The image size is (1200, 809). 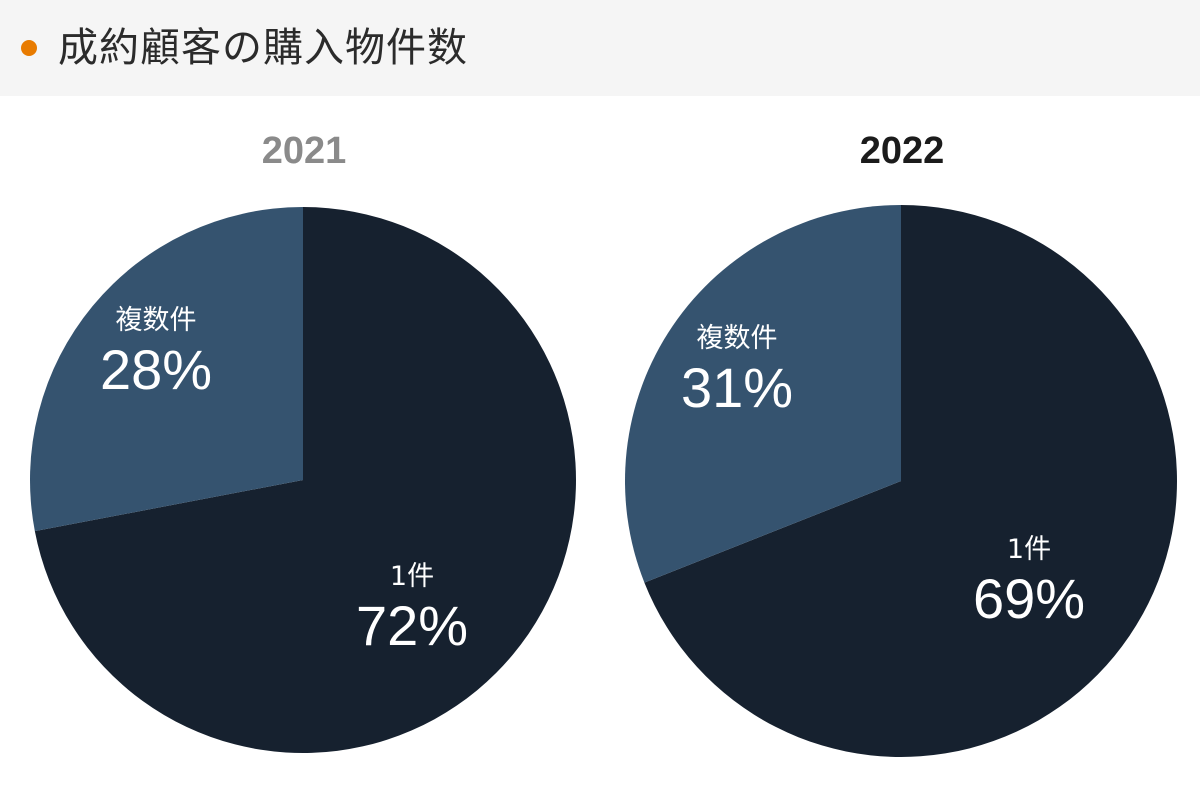 I want to click on slice-percent: 72%, so click(x=412, y=625).